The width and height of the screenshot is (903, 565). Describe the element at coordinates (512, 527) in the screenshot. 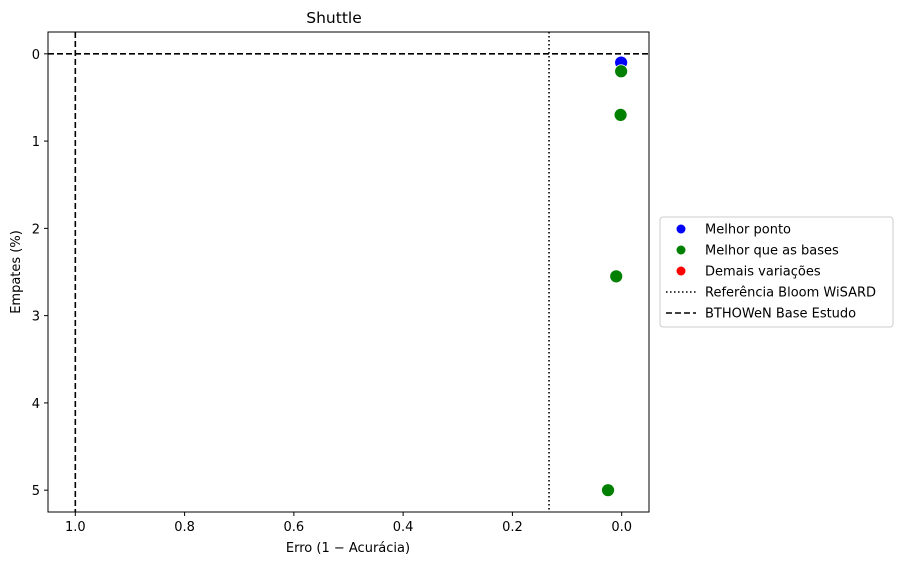

I see `x-tick-label: 0.2` at that location.